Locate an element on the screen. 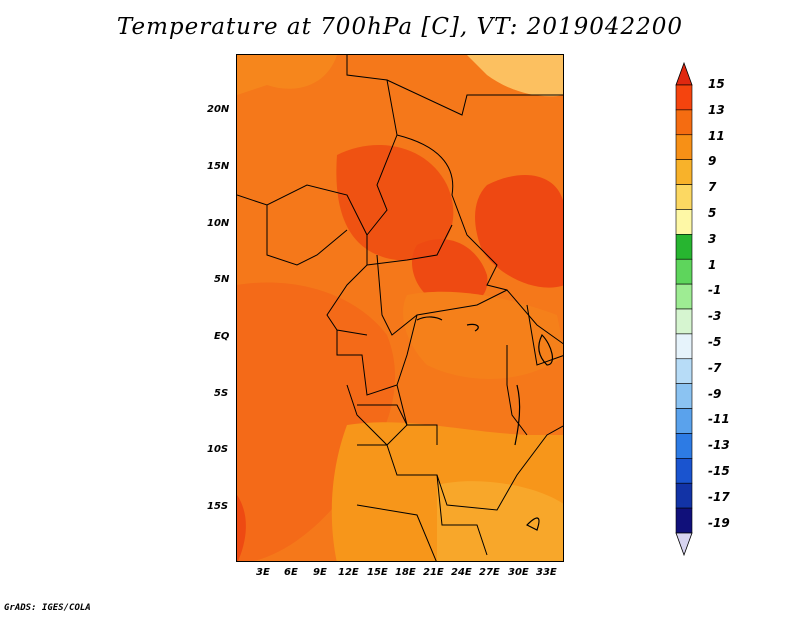 This screenshot has height=618, width=800. lat-tick: 15S is located at coordinates (218, 506).